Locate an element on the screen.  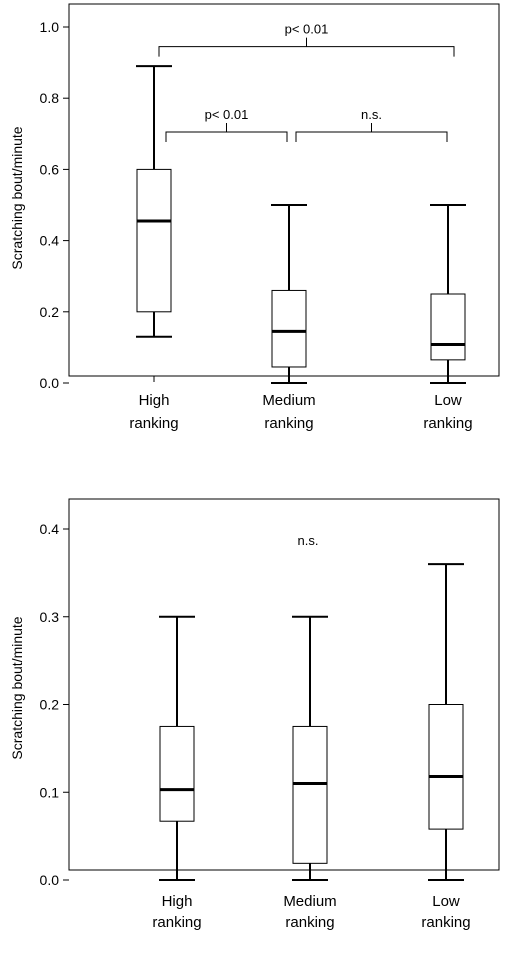
y-tick-label: 0.6 is located at coordinates (50, 169).